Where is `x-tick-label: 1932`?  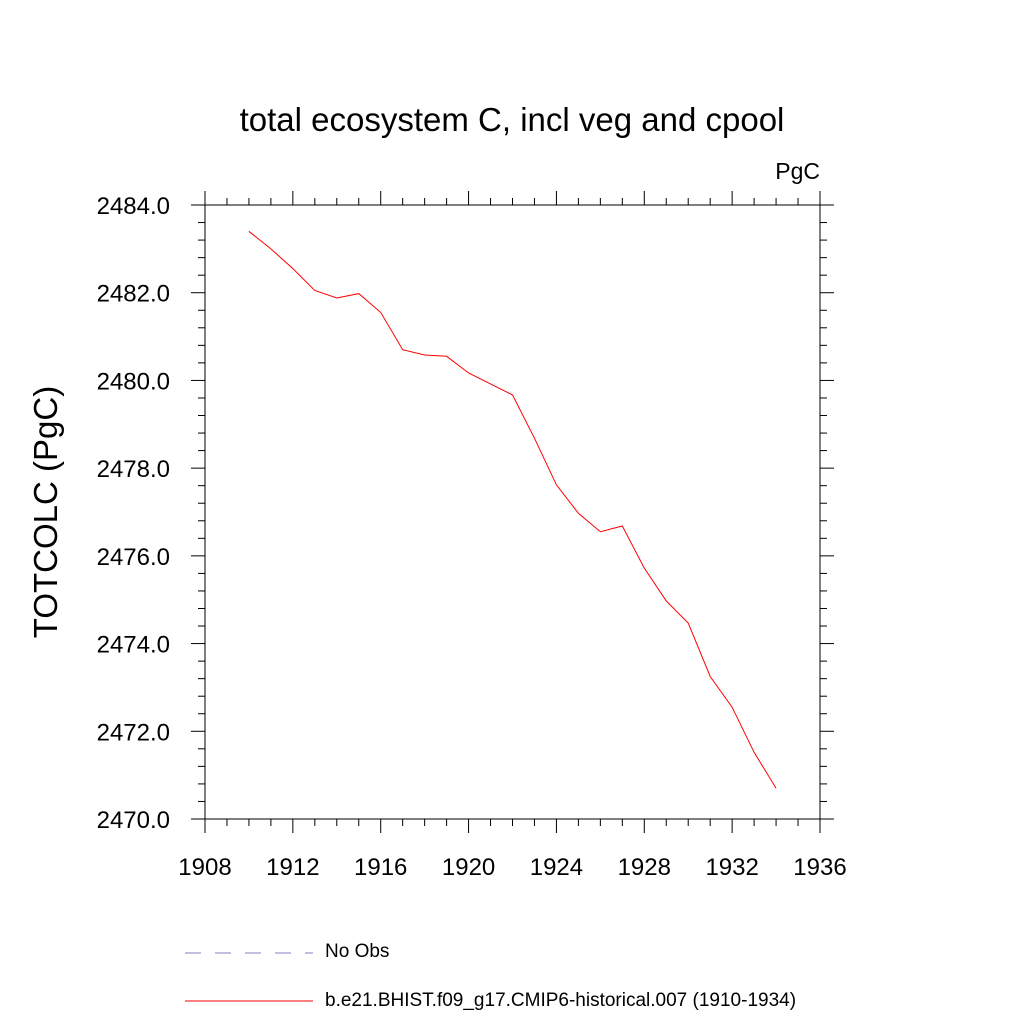
x-tick-label: 1932 is located at coordinates (731, 867).